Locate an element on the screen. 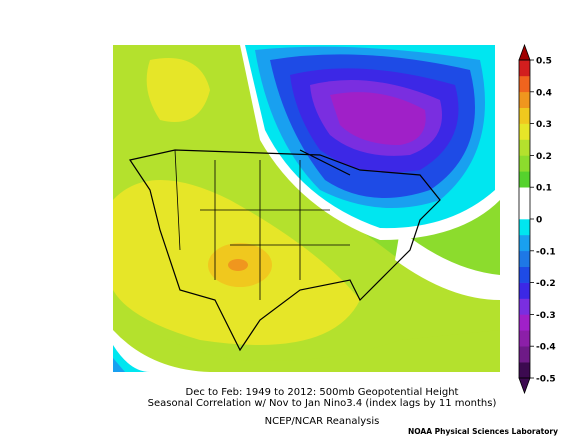 The height and width of the screenshot is (437, 565). colorbar-tick-label: -0.3 is located at coordinates (546, 316).